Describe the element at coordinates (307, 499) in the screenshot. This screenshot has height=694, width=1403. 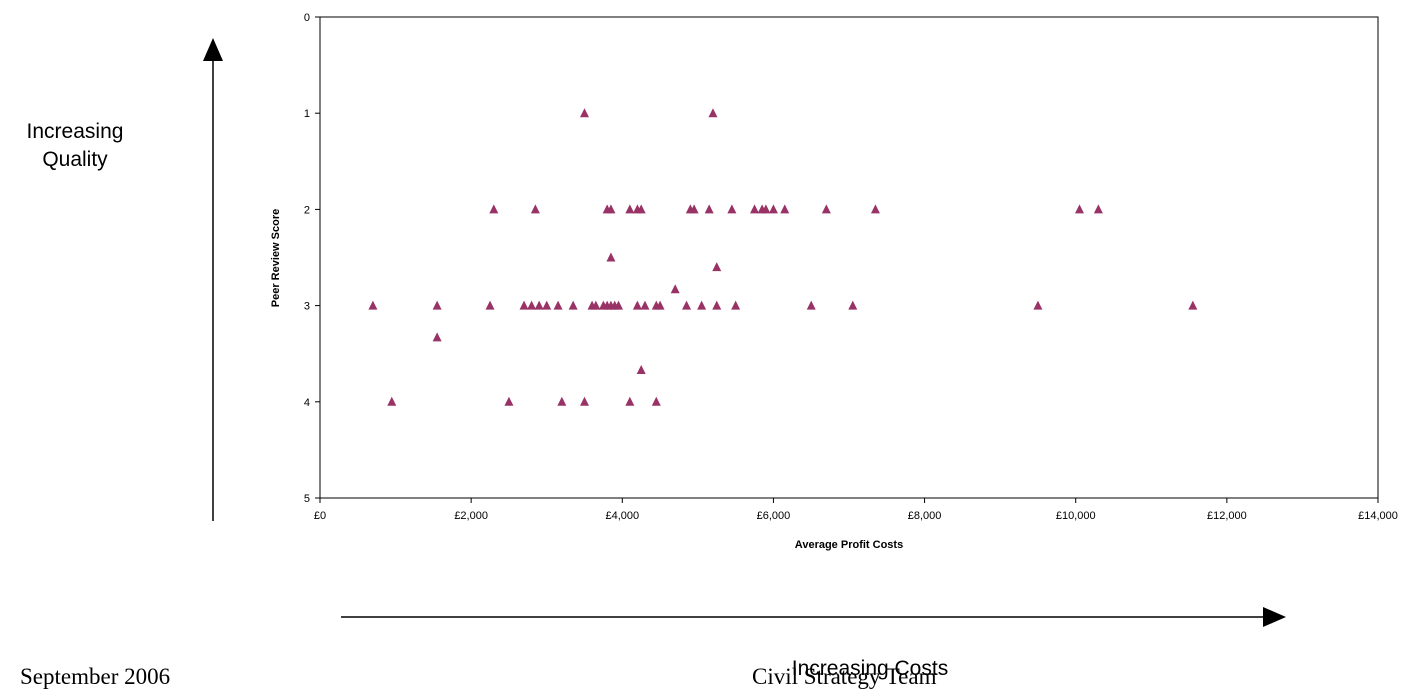
I see `y-tick-label: 5` at that location.